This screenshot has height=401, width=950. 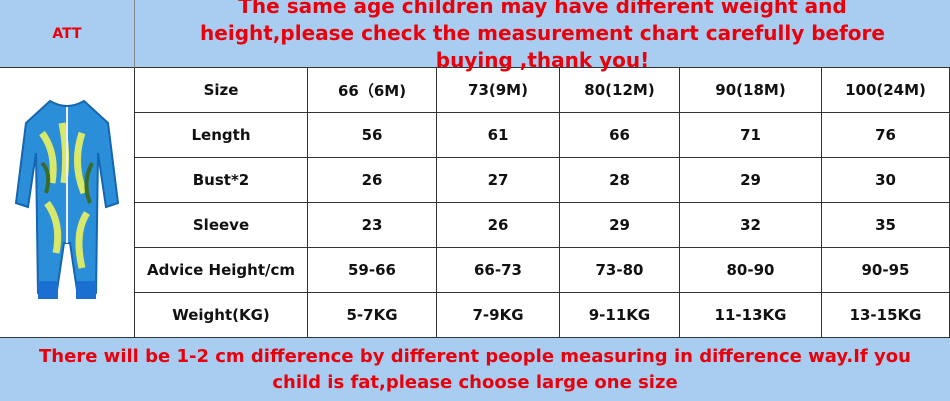 What do you see at coordinates (620, 270) in the screenshot?
I see `table-cell: 73-80` at bounding box center [620, 270].